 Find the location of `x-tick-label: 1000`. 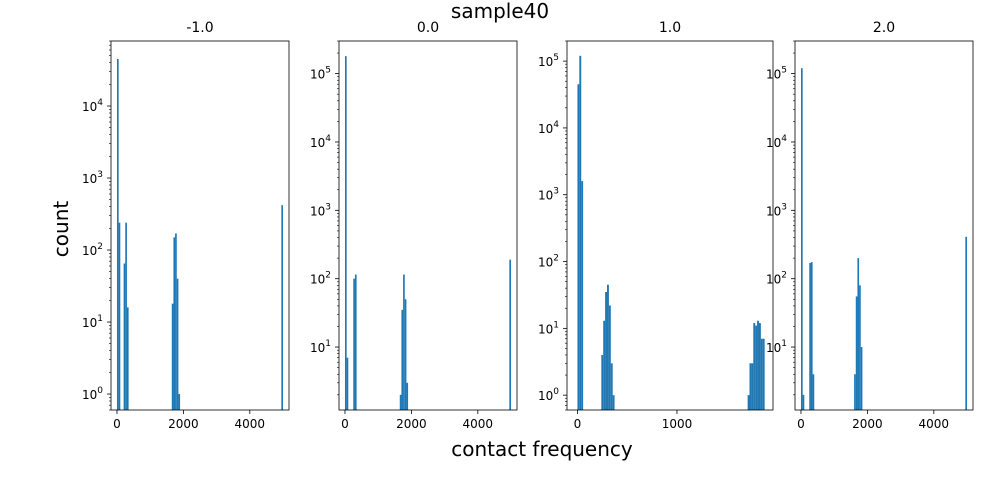

x-tick-label: 1000 is located at coordinates (677, 424).